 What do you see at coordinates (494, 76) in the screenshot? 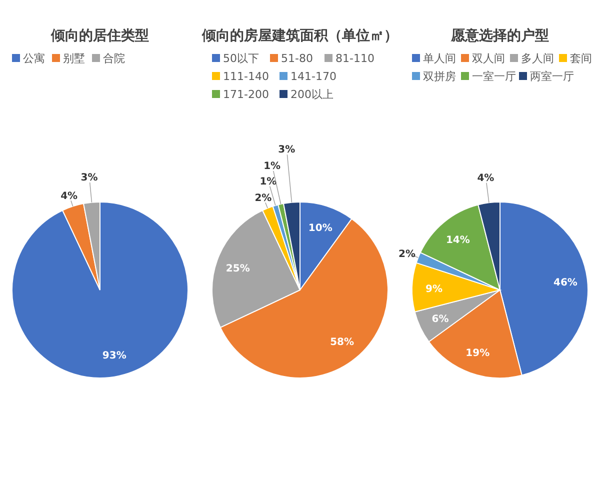
I see `legend-label: 一室一厅` at bounding box center [494, 76].